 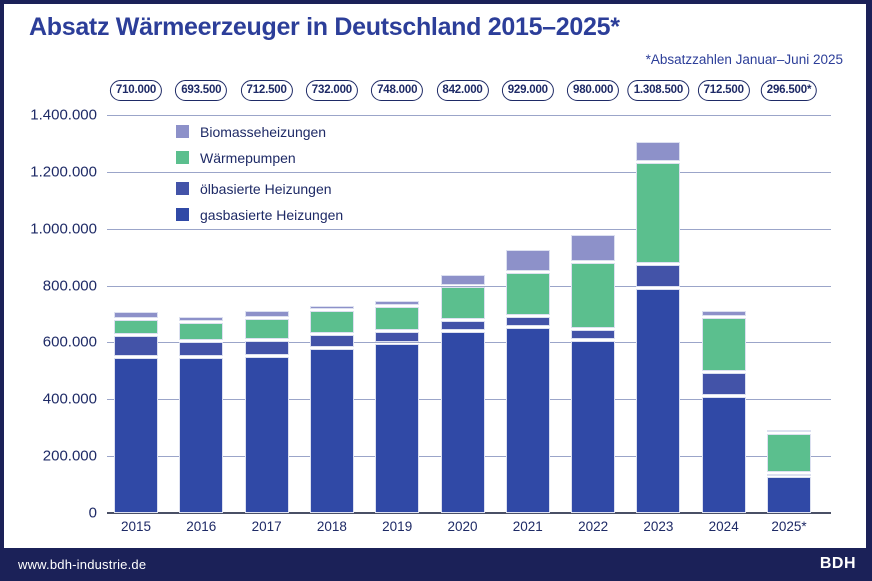 I want to click on y-axis-tick-label: 1.000.000, so click(x=63, y=229).